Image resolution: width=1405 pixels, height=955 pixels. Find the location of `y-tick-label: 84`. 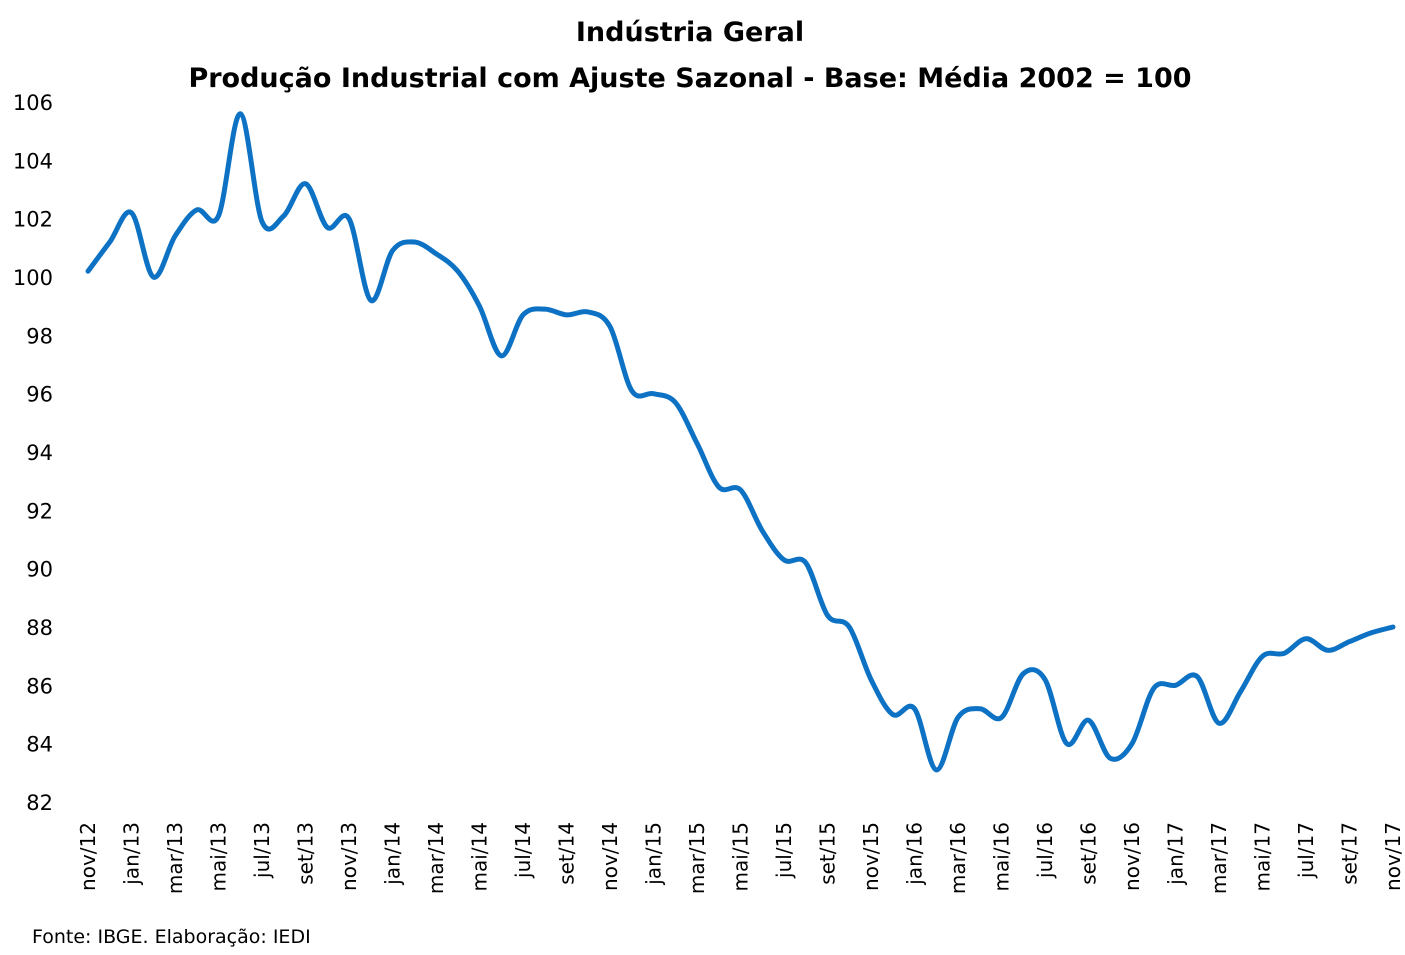

y-tick-label: 84 is located at coordinates (39, 745).